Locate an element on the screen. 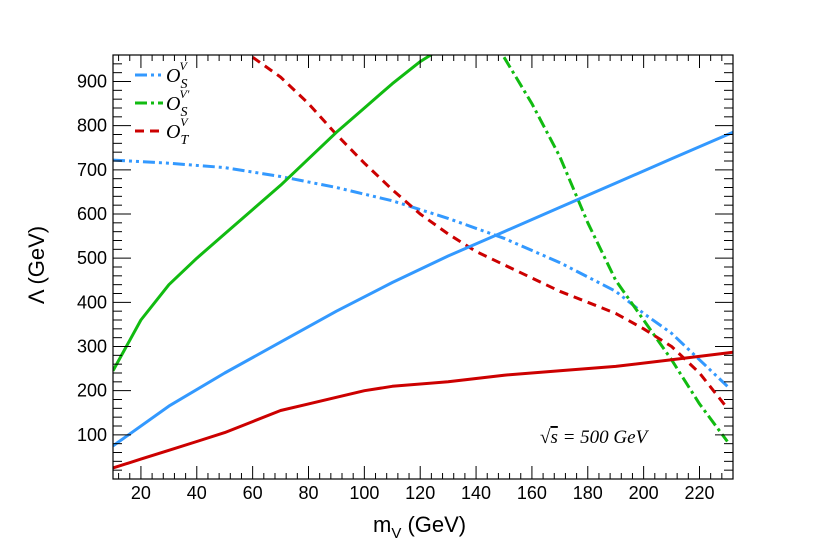 The image size is (814, 556). y-tick-label: 200 is located at coordinates (92, 391).